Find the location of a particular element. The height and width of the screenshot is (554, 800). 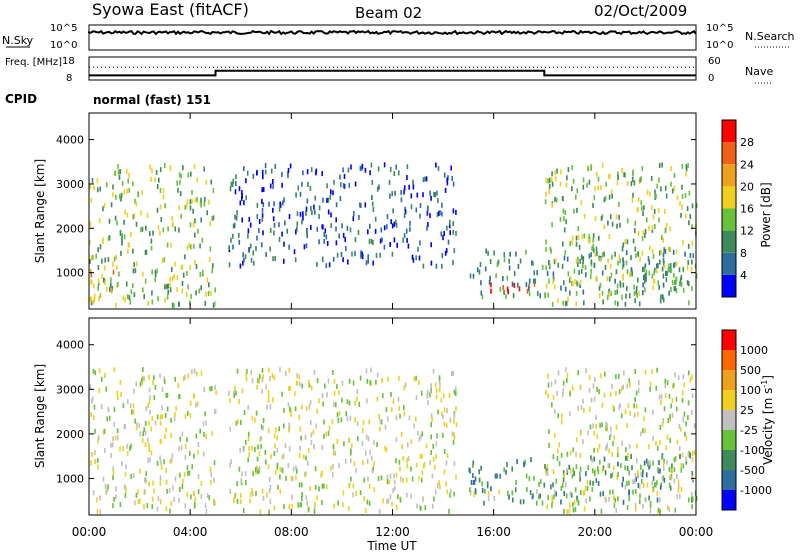

colorbar-swatch is located at coordinates (729, 175).